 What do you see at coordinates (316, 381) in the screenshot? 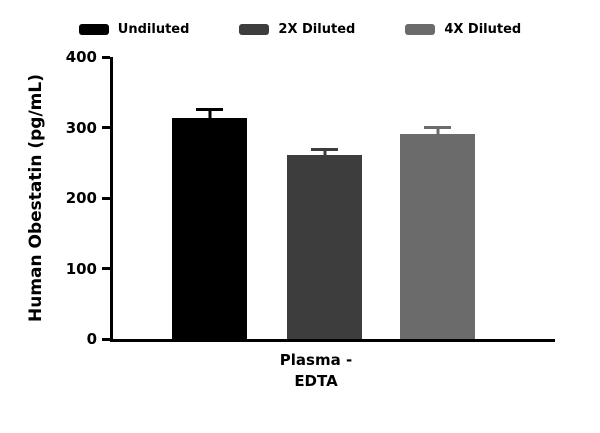
I see `x-axis-label-line2: EDTA` at bounding box center [316, 381].